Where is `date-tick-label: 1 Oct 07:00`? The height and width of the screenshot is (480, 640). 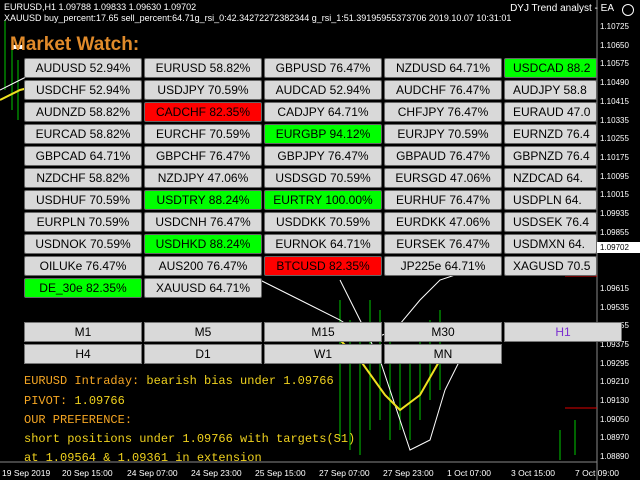 date-tick-label: 1 Oct 07:00 is located at coordinates (469, 473).